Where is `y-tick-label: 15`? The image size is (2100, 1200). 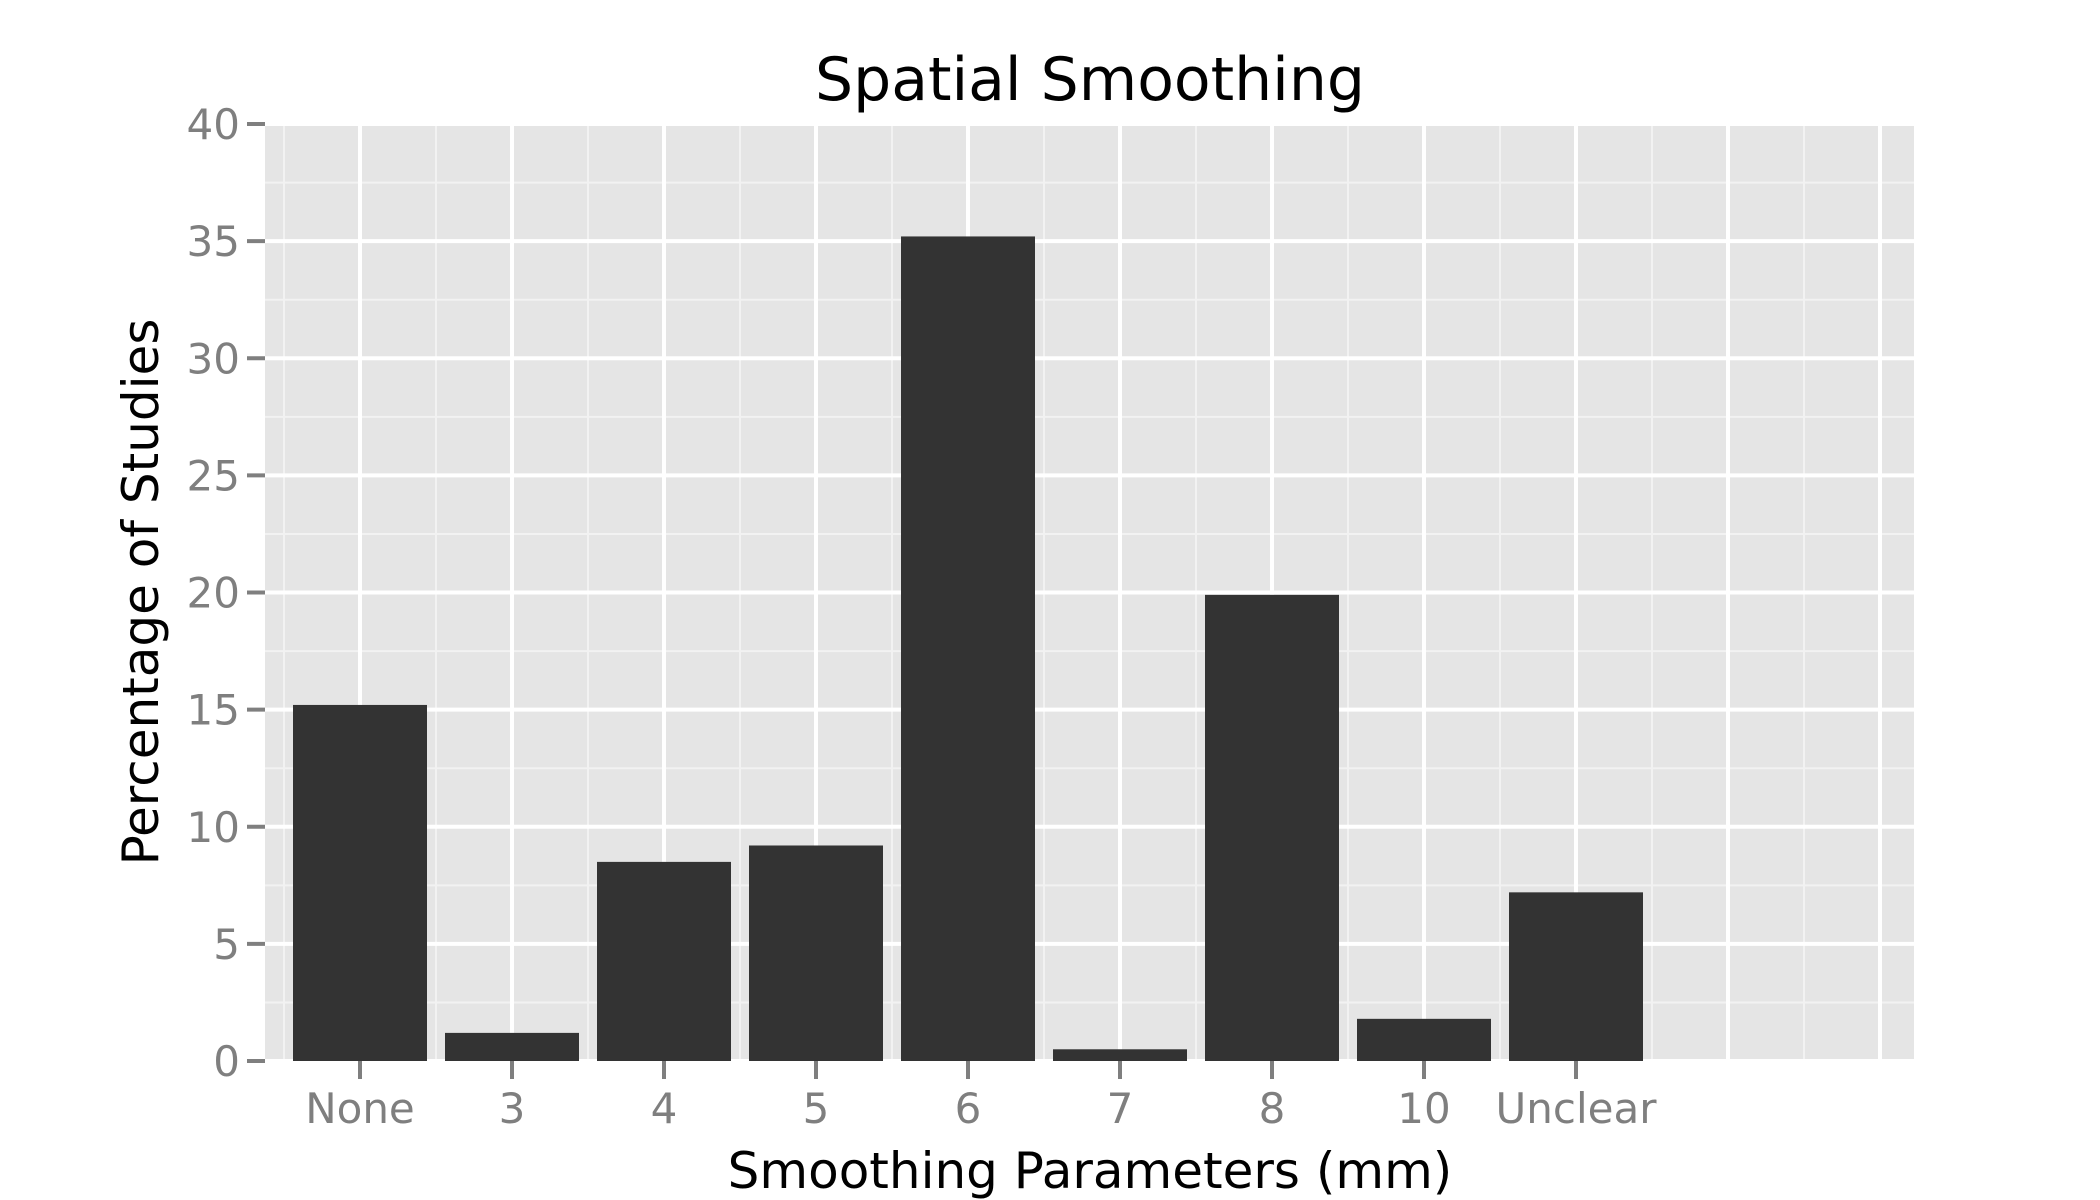 y-tick-label: 15 is located at coordinates (213, 710).